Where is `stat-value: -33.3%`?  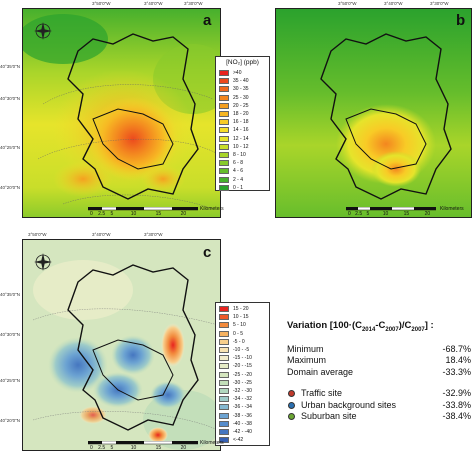 stat-value: -33.3% is located at coordinates (456, 371).